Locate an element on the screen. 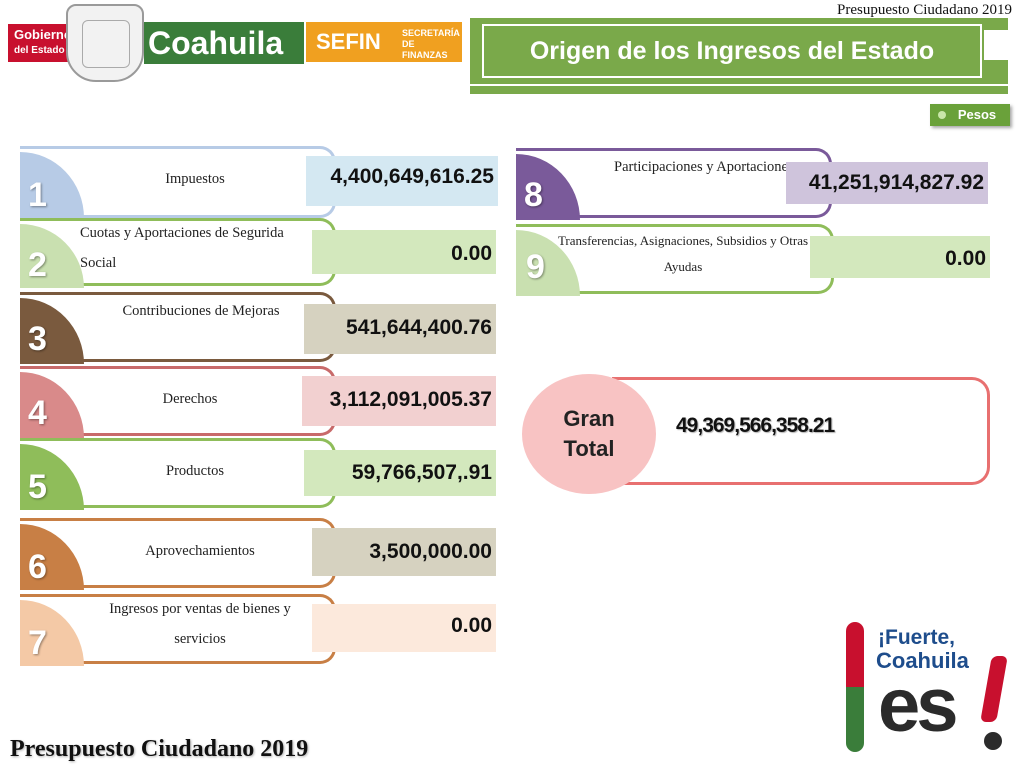 Image resolution: width=1024 pixels, height=768 pixels. slogan-line3: es is located at coordinates (918, 705).